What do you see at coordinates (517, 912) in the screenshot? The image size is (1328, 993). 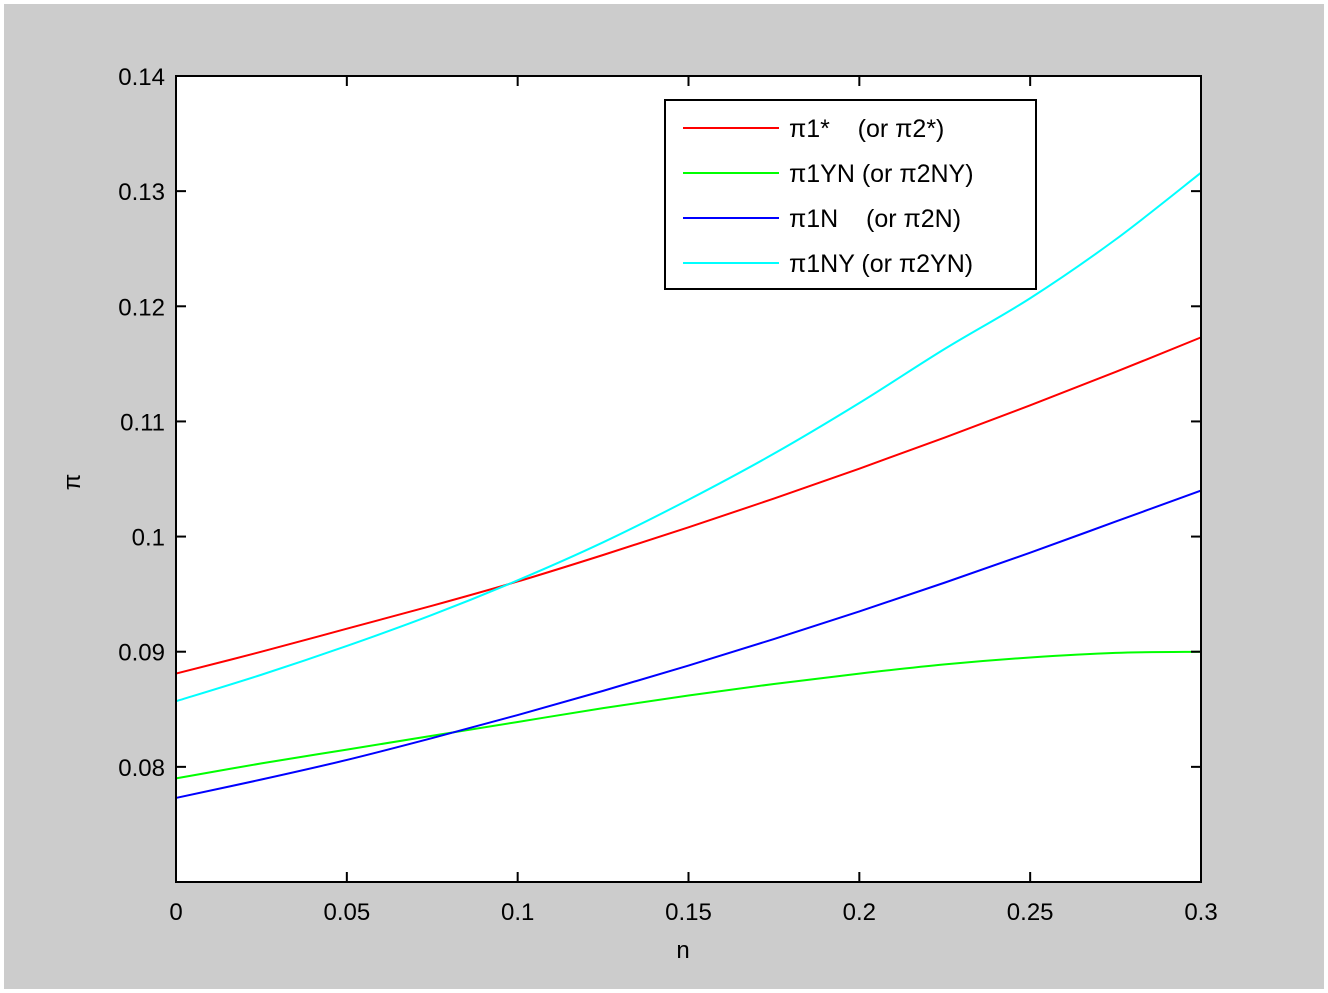 I see `x-tick-label: 0.1` at bounding box center [517, 912].